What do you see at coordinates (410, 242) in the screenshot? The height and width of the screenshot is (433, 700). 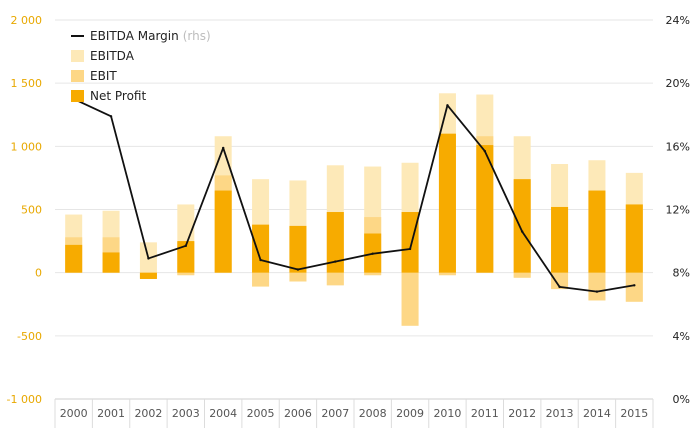 I see `bar-net-profit-2009` at bounding box center [410, 242].